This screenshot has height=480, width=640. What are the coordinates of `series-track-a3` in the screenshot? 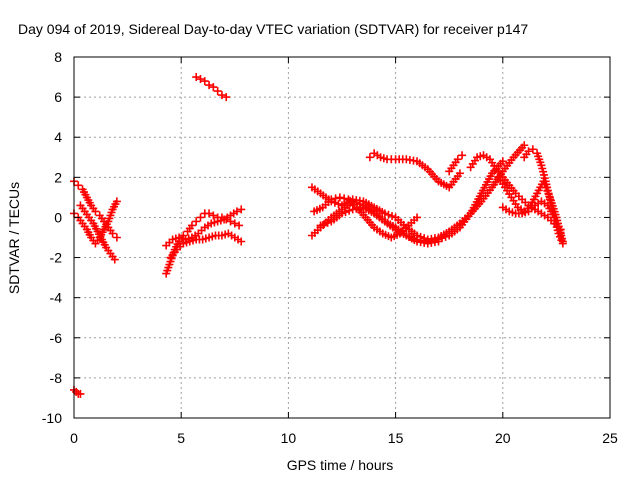 It's located at (97, 232).